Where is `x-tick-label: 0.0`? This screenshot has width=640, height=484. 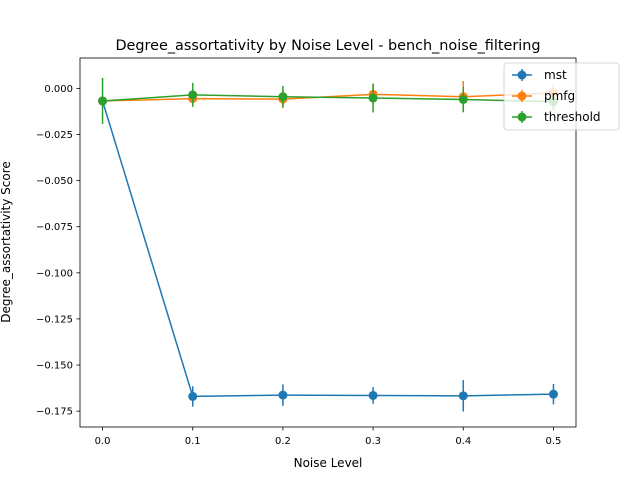
x-tick-label: 0.0 is located at coordinates (103, 441).